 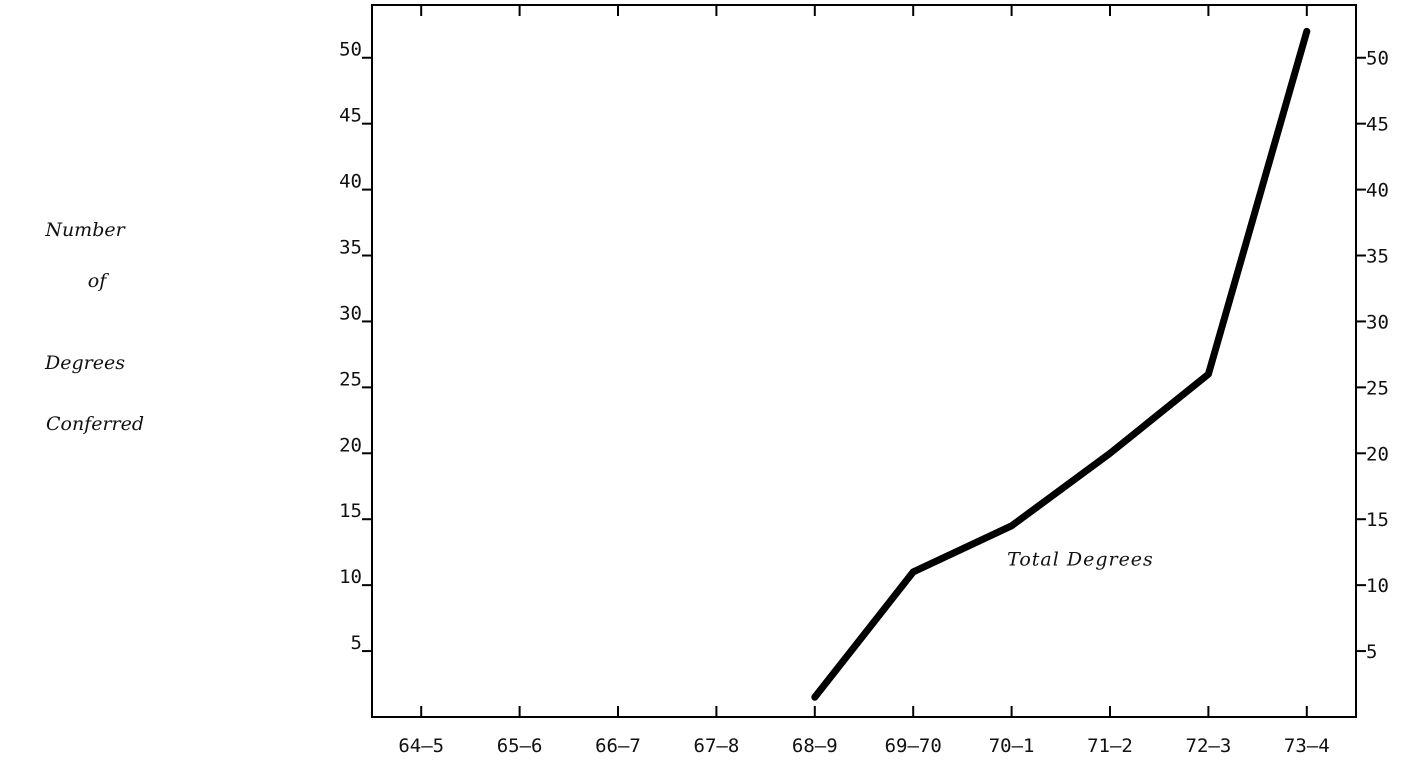 I want to click on x-tick-label: 70–1, so click(x=1012, y=746).